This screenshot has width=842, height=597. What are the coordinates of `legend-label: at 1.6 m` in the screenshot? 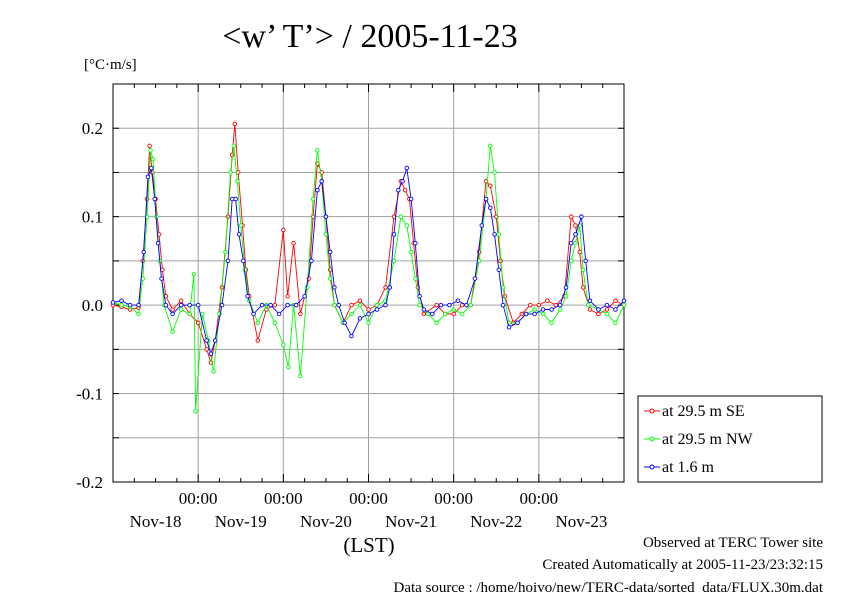 It's located at (688, 467).